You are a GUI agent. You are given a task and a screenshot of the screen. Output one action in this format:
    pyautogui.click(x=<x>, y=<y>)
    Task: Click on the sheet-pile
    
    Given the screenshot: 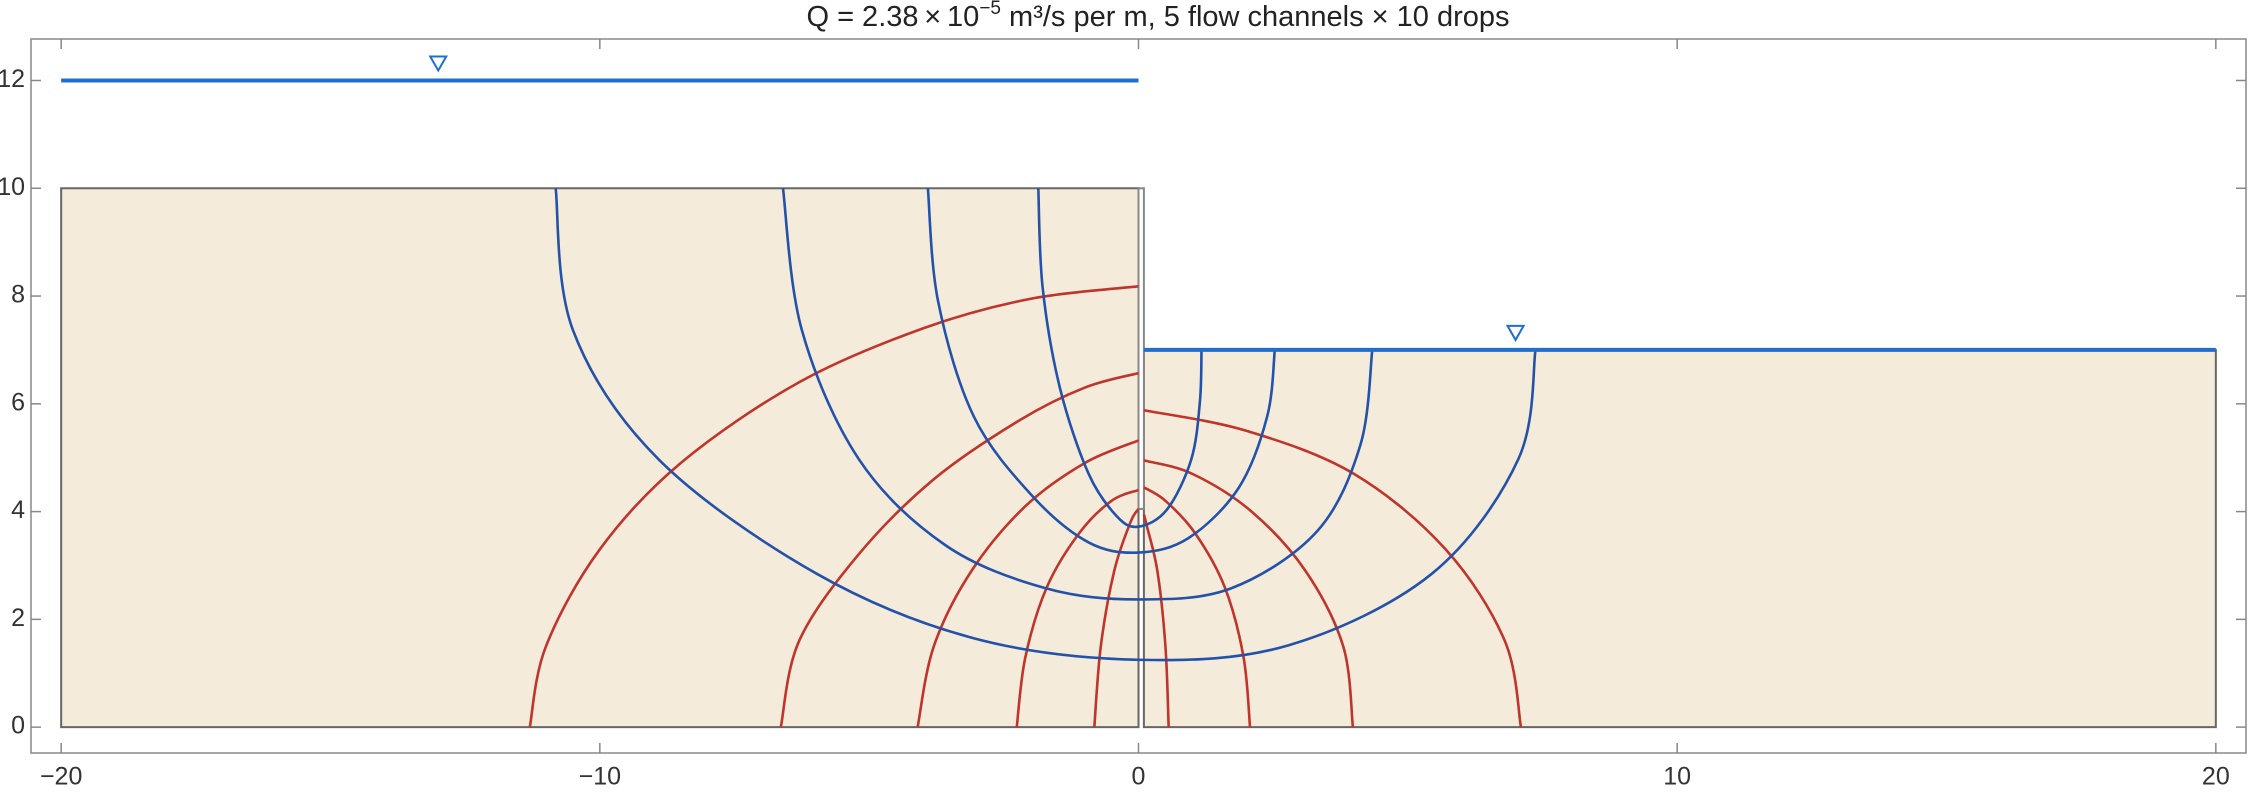 What is the action you would take?
    pyautogui.click(x=1141, y=348)
    